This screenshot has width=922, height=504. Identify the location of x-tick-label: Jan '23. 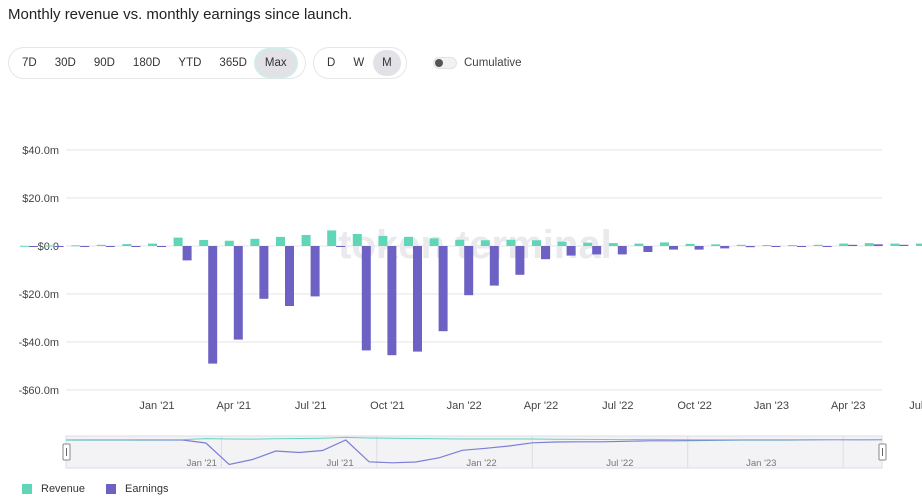
(771, 406).